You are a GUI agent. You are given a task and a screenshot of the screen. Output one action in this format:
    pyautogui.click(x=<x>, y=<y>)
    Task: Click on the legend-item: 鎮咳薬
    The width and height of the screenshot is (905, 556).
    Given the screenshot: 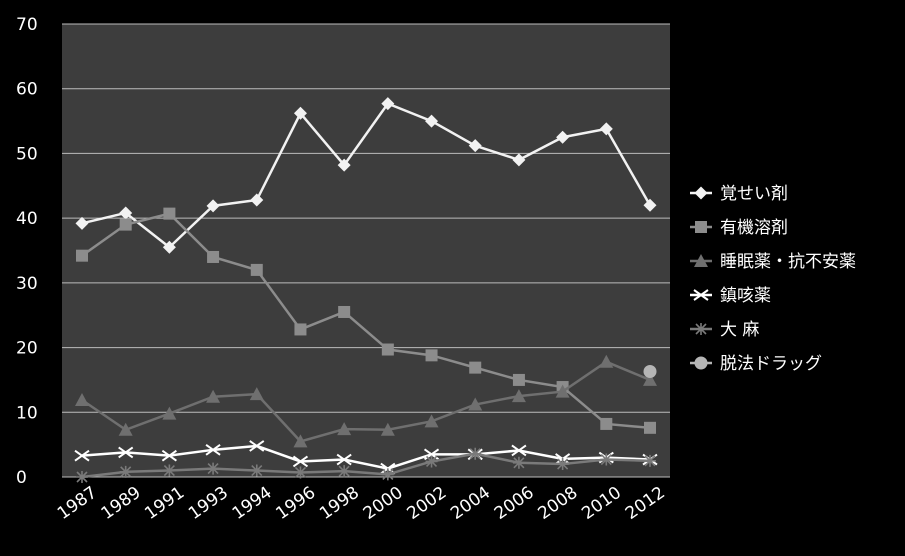 What is the action you would take?
    pyautogui.click(x=730, y=296)
    